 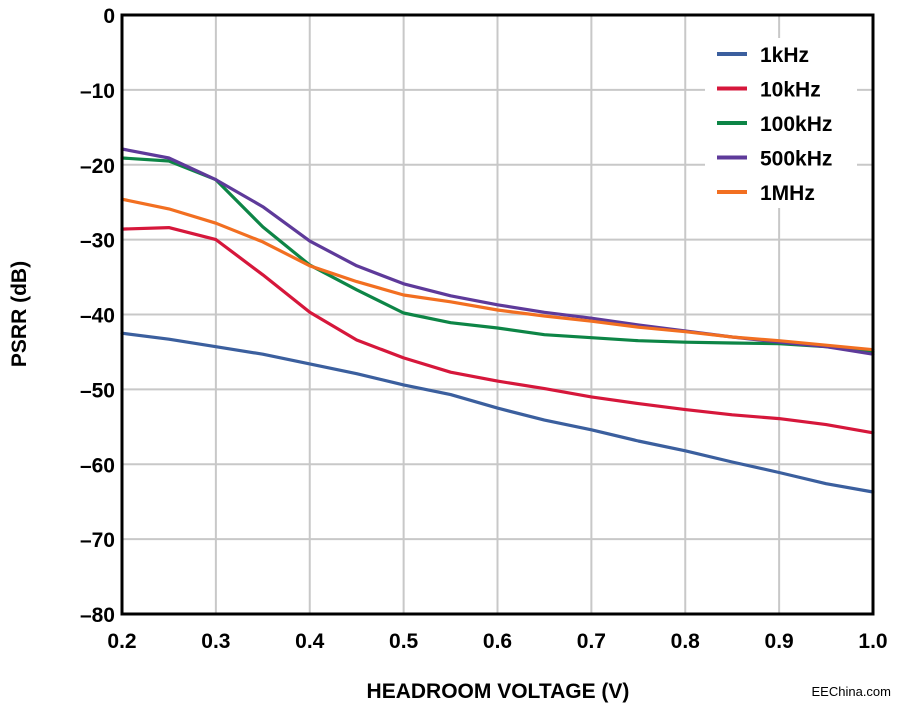 I want to click on x-tick-labels: 0.2 0.3 0.4 0.5 0.6 0.7 0.8 0.9 1.0, so click(x=497, y=641).